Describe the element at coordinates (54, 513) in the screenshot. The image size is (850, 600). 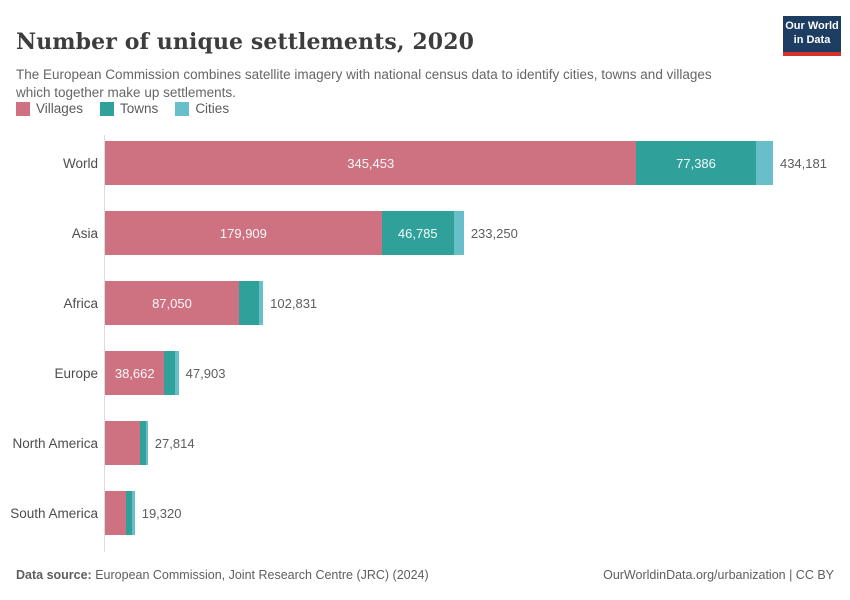
I see `category-label: South America` at that location.